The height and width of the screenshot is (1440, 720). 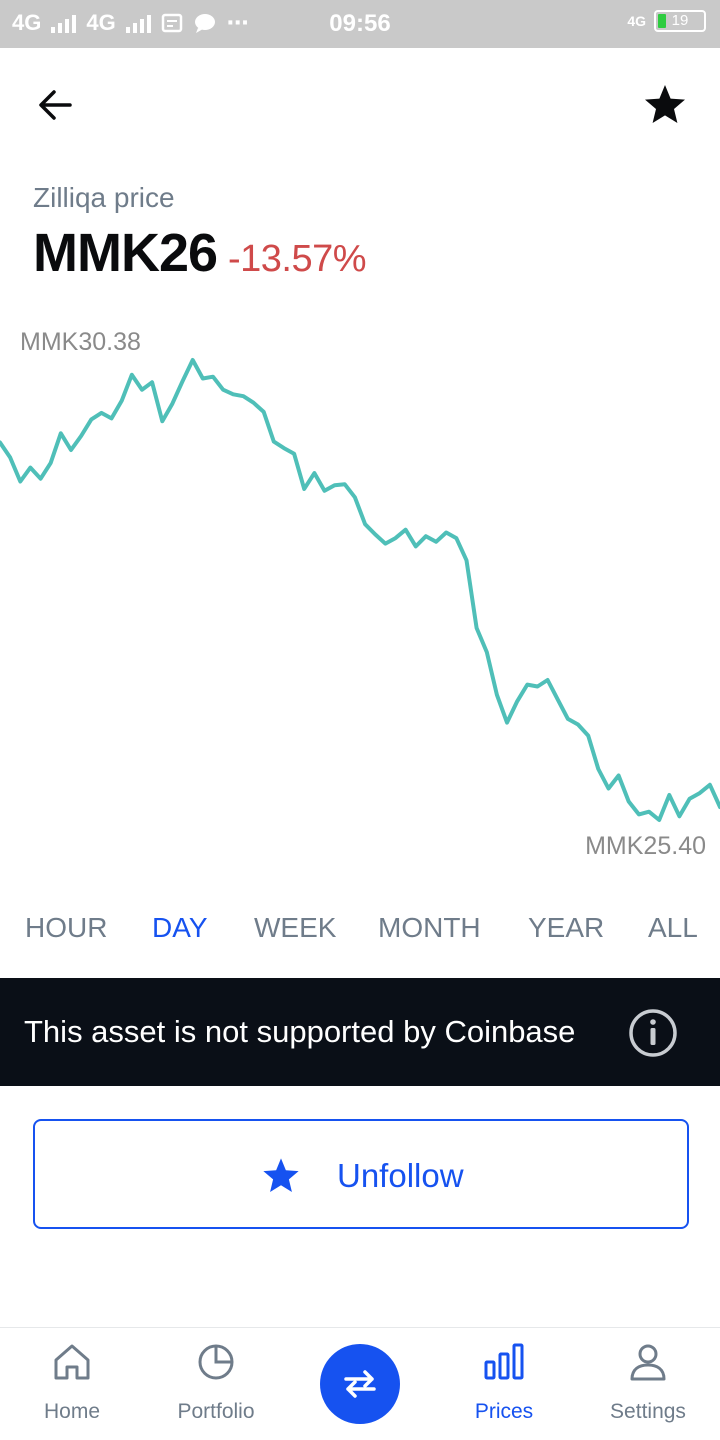 I want to click on battery-fill, so click(x=662, y=21).